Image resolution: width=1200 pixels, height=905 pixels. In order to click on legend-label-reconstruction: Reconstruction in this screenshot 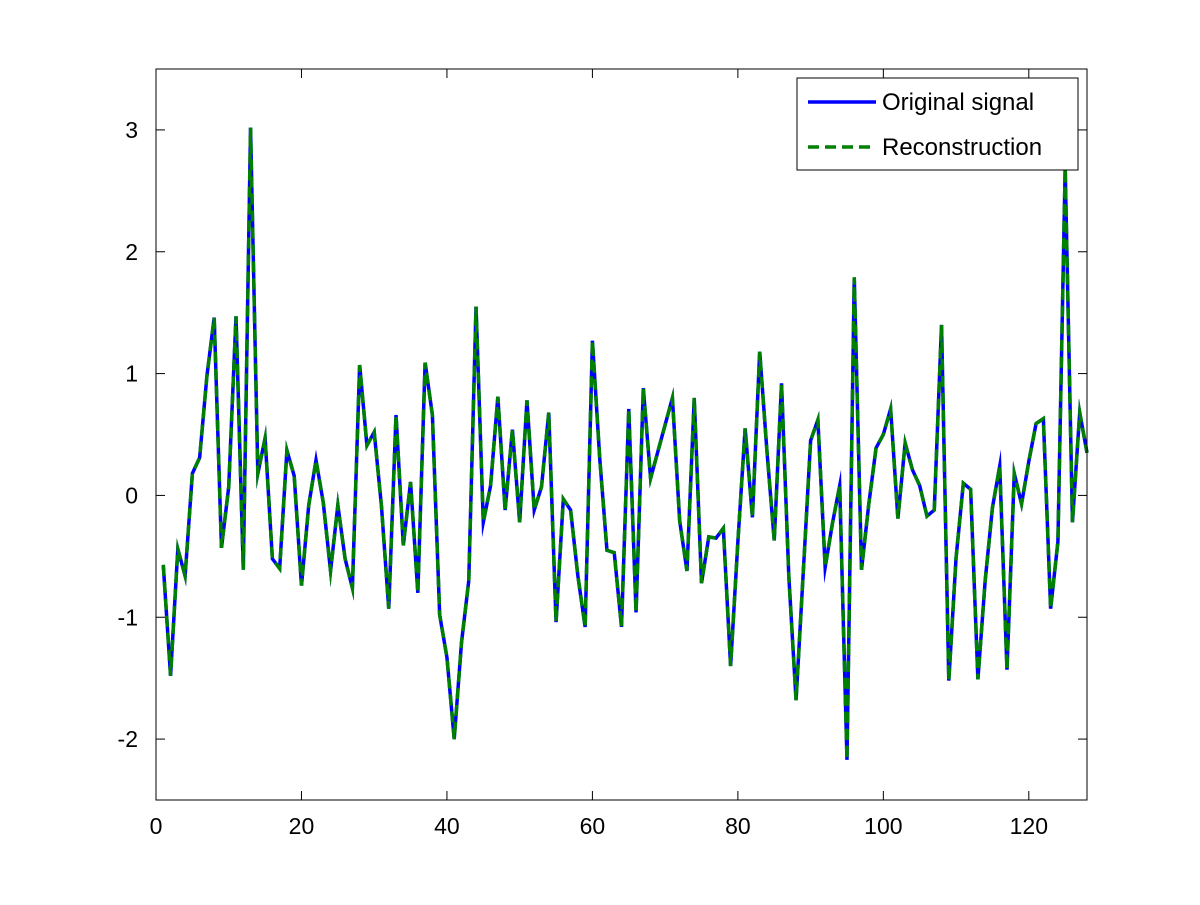, I will do `click(962, 147)`.